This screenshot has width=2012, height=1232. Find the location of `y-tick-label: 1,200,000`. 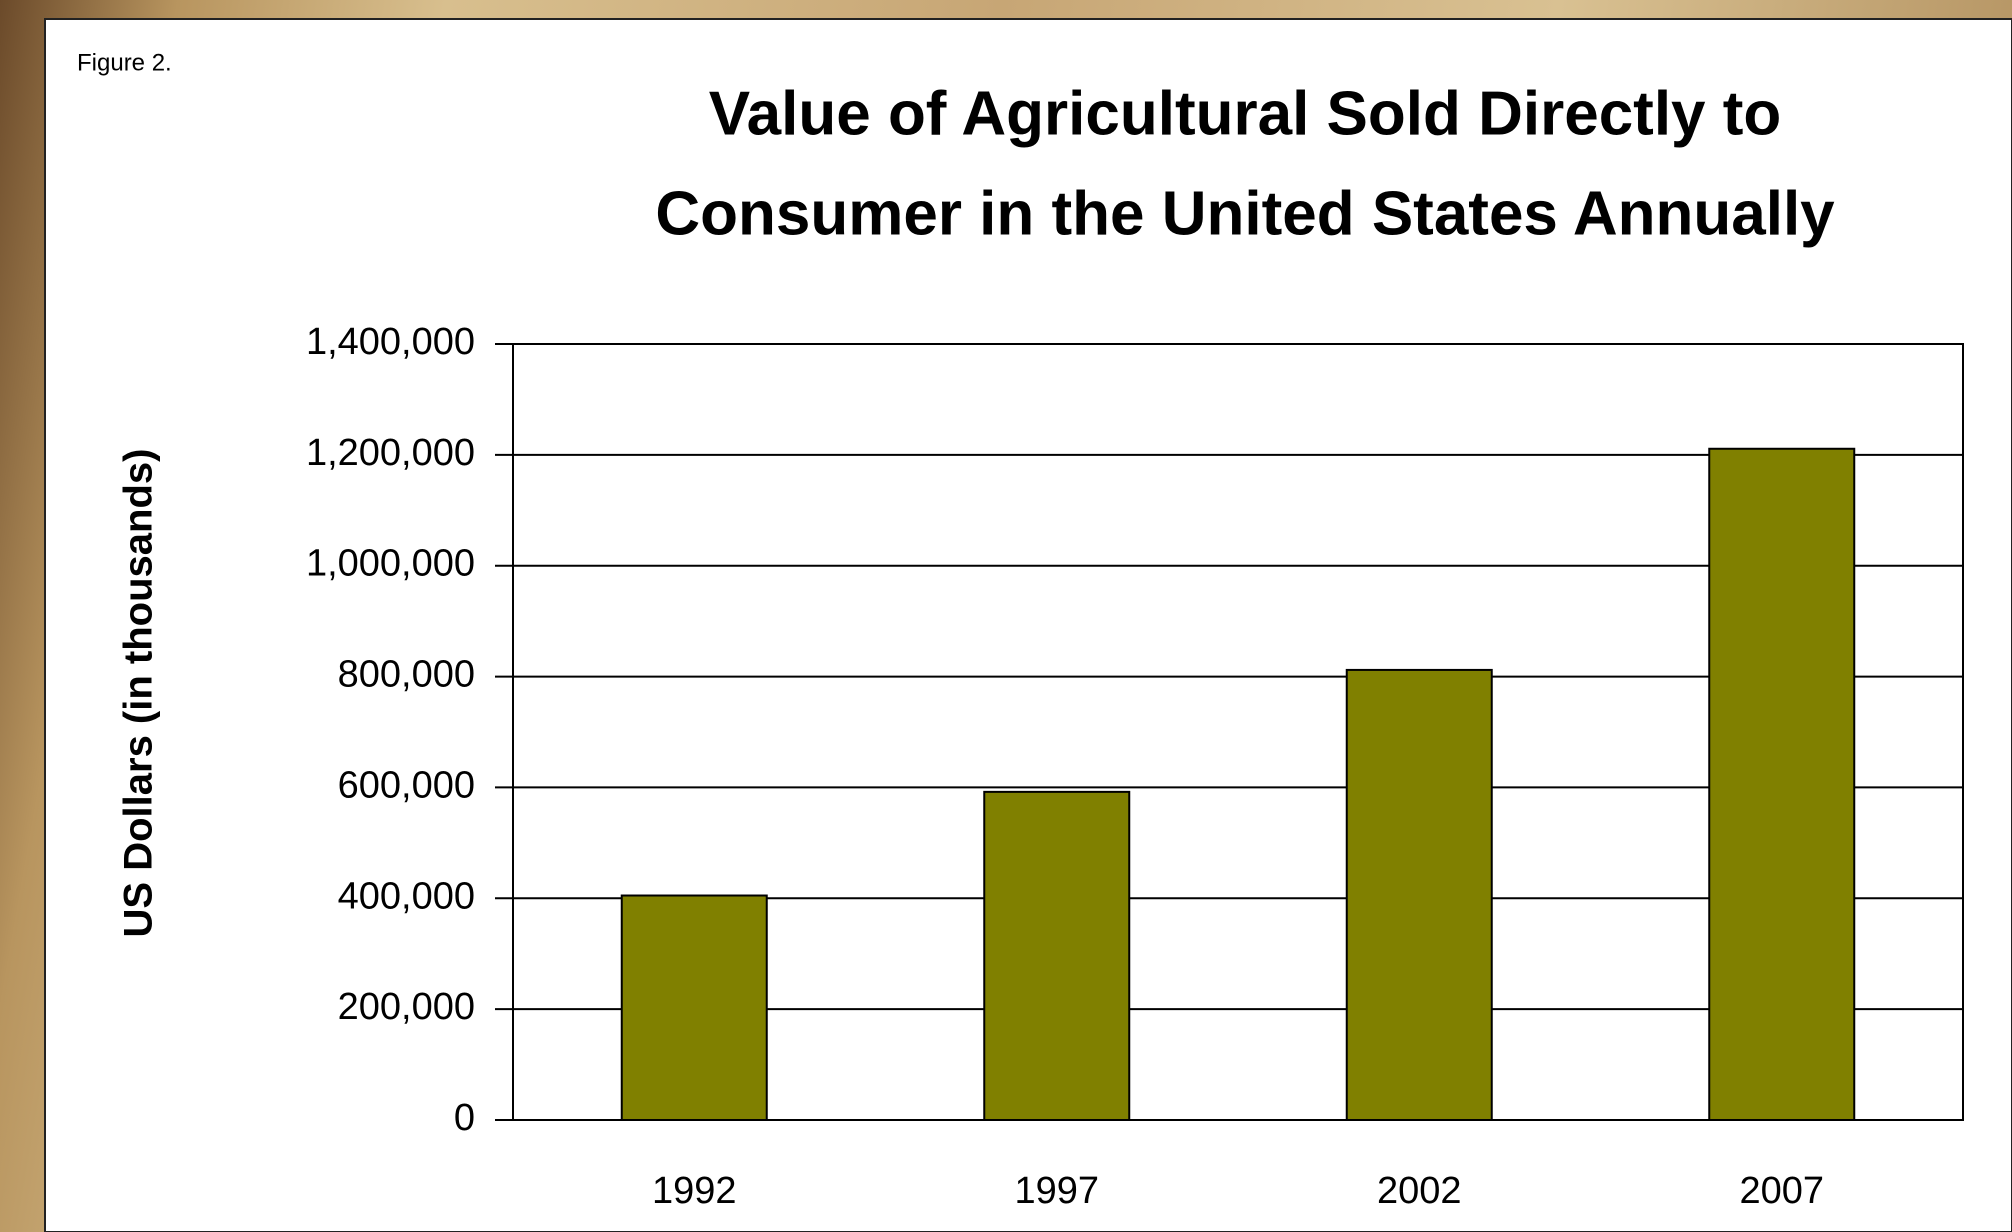

y-tick-label: 1,200,000 is located at coordinates (390, 453).